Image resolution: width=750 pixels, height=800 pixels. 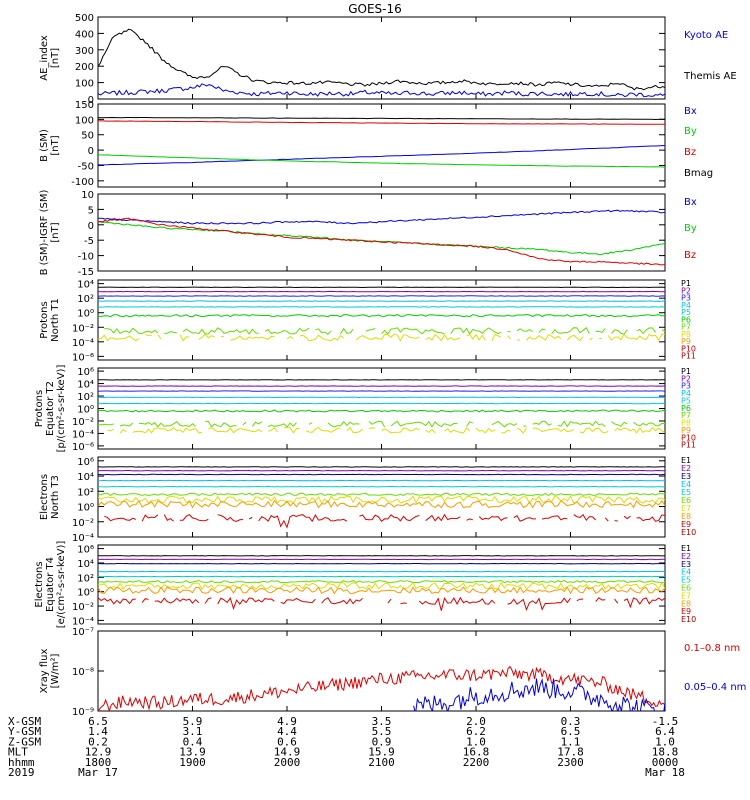 What do you see at coordinates (55, 320) in the screenshot?
I see `y-axis-label: North T1` at bounding box center [55, 320].